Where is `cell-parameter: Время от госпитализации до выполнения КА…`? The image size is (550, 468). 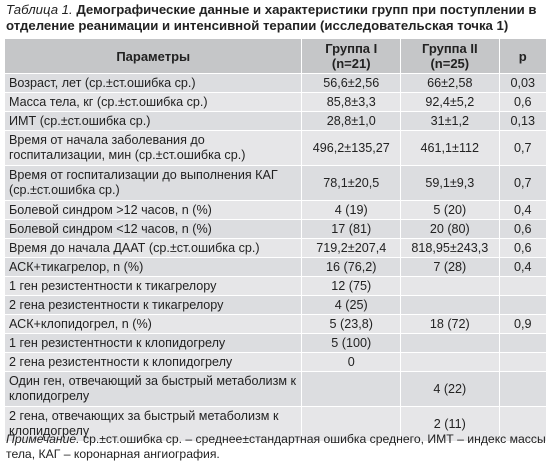
cell-parameter: Время от госпитализации до выполнения КА… is located at coordinates (153, 183).